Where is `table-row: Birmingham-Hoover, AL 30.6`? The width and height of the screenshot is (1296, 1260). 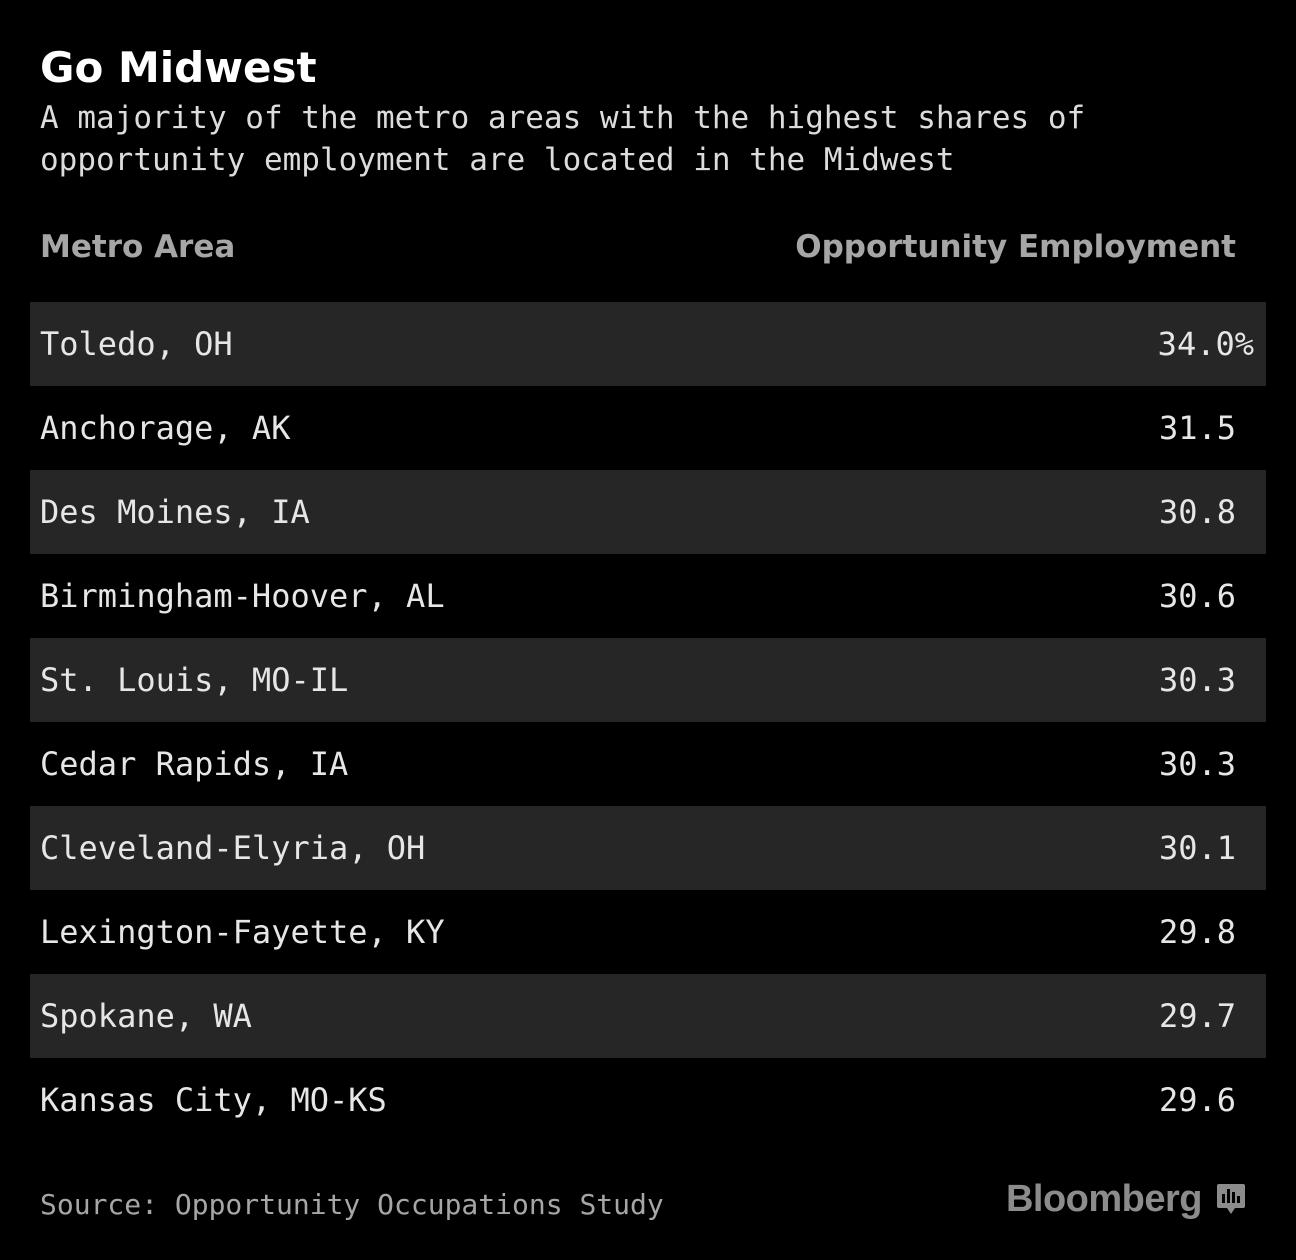 table-row: Birmingham-Hoover, AL 30.6 is located at coordinates (648, 596).